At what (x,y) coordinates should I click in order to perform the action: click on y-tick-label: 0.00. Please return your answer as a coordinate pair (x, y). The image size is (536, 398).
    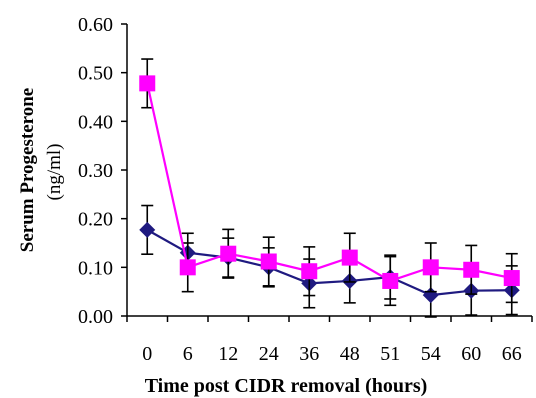
    Looking at the image, I should click on (95, 317).